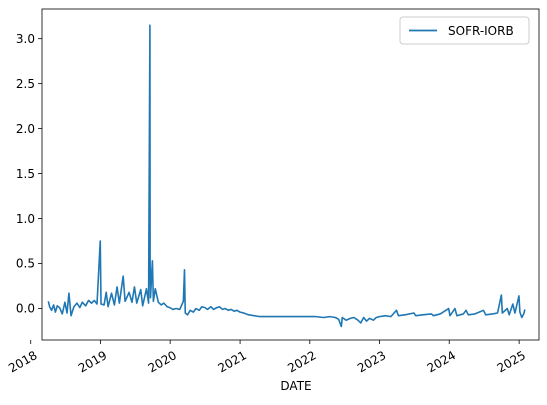  I want to click on y-tick-label: 0.5, so click(25, 264).